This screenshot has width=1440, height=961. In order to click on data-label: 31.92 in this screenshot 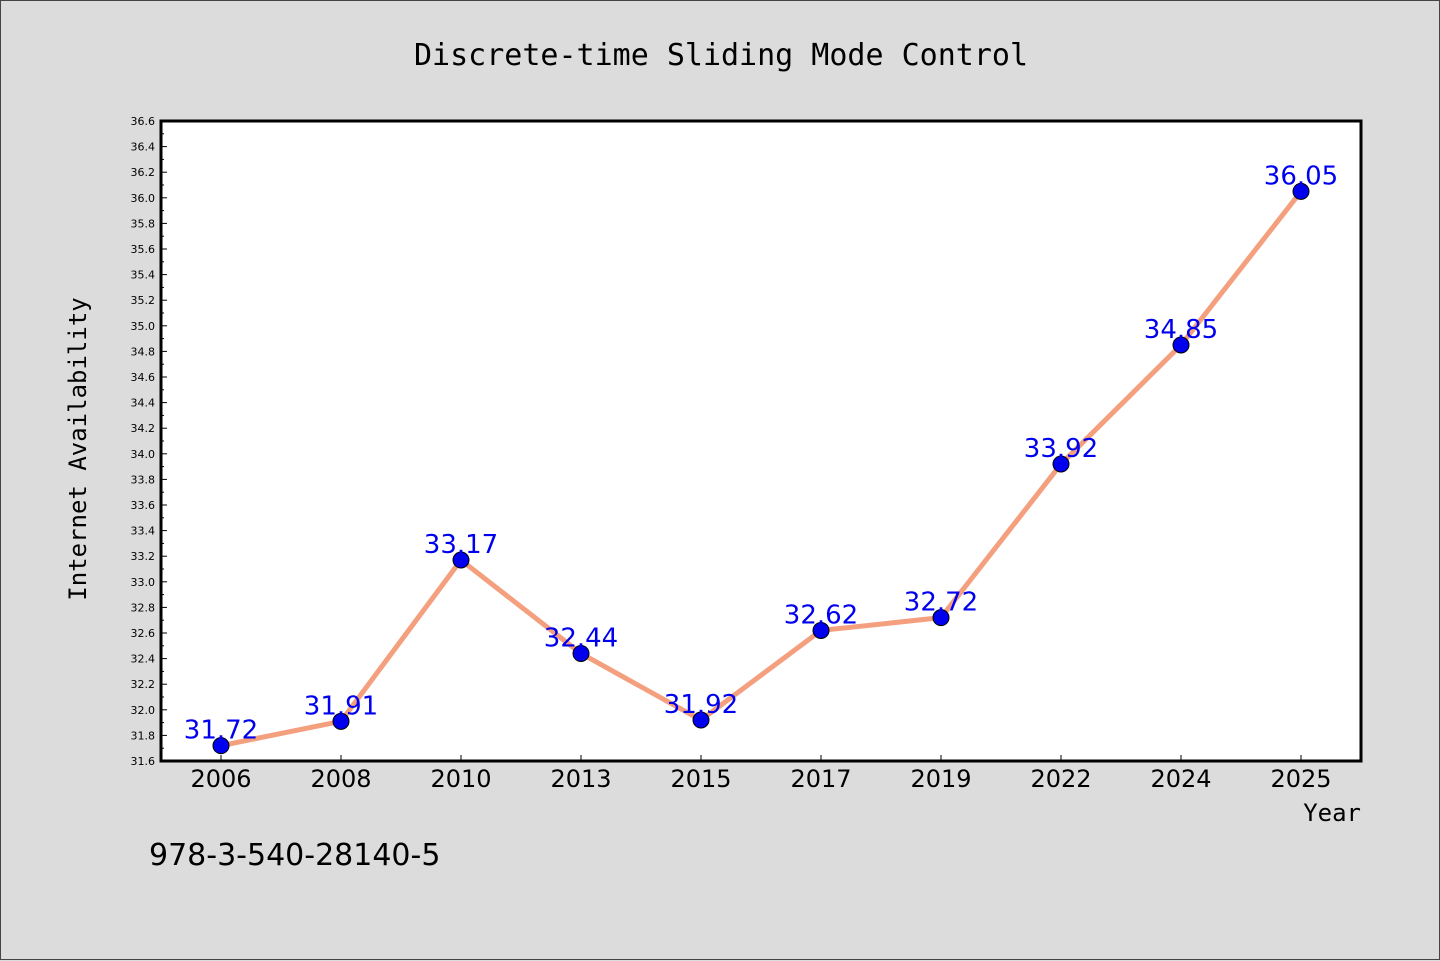, I will do `click(701, 705)`.